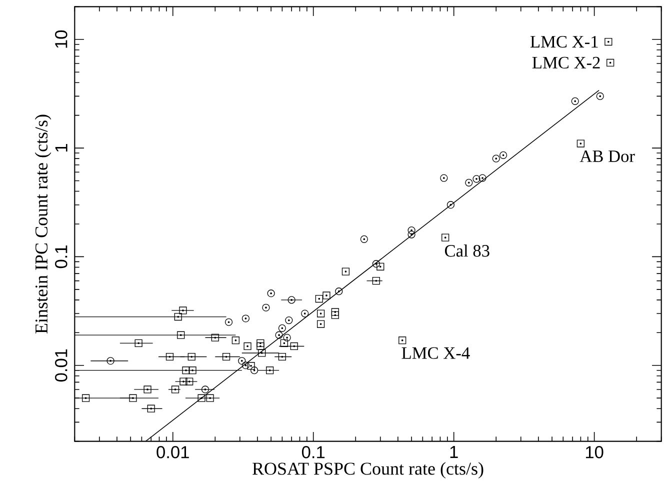 This screenshot has height=484, width=664. I want to click on y-tick-label: 0.01, so click(61, 365).